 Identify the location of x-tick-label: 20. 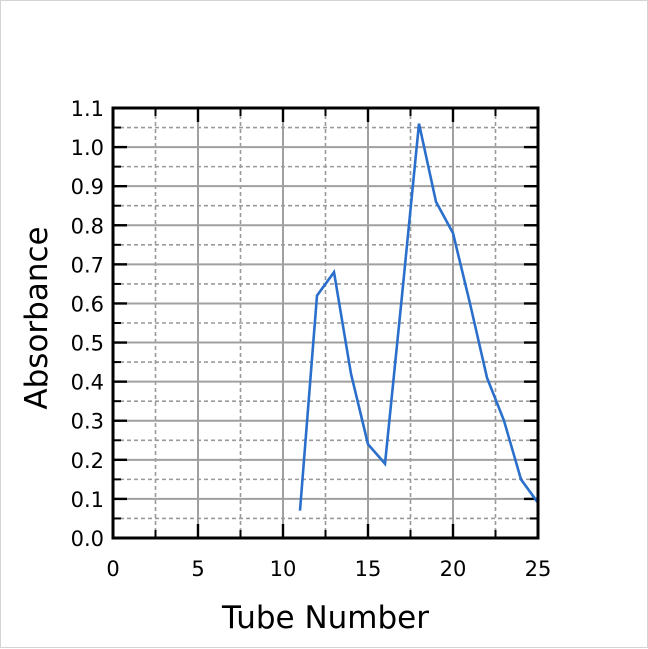
(453, 569).